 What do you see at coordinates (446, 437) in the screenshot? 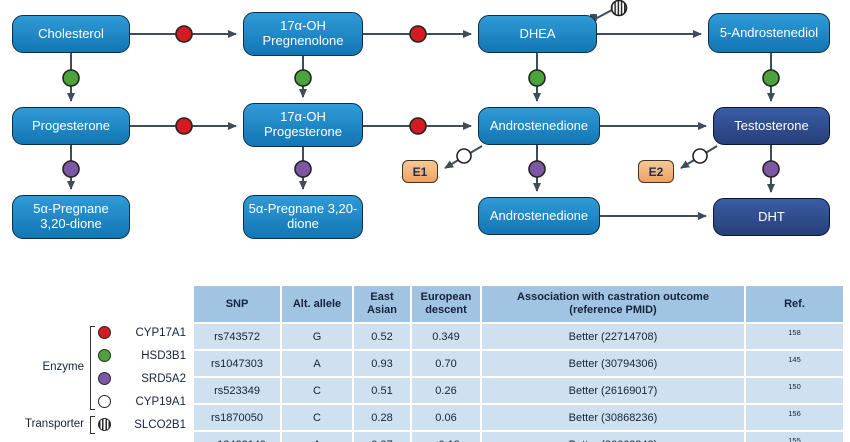
I see `european-descent-cell: <0.18` at bounding box center [446, 437].